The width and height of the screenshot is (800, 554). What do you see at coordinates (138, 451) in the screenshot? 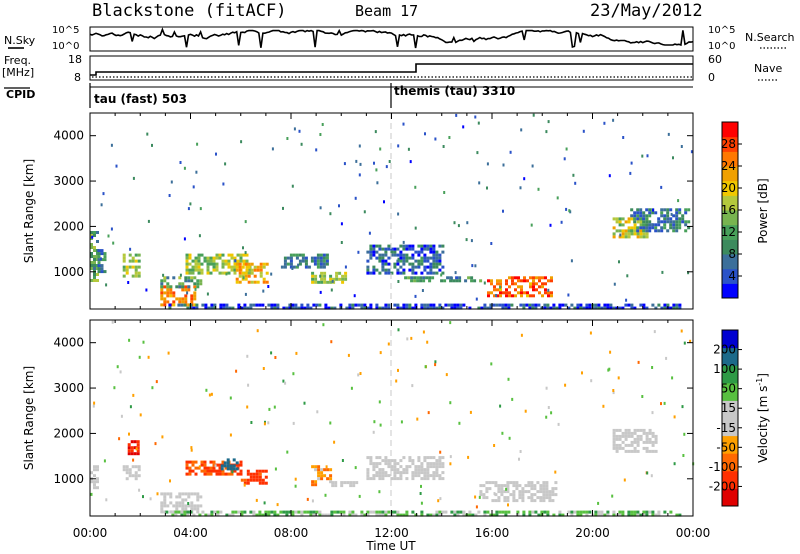
I see `velocity-cell-r2` at bounding box center [138, 451].